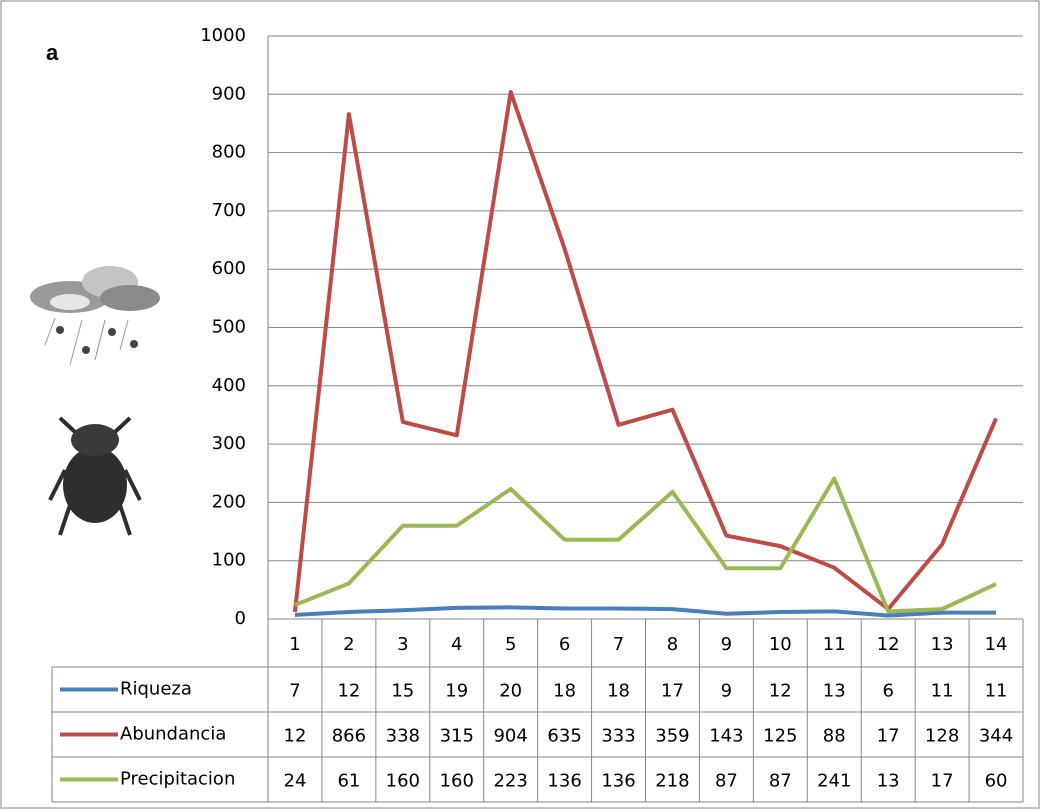 The width and height of the screenshot is (1041, 810). I want to click on table-value: 125, so click(780, 736).